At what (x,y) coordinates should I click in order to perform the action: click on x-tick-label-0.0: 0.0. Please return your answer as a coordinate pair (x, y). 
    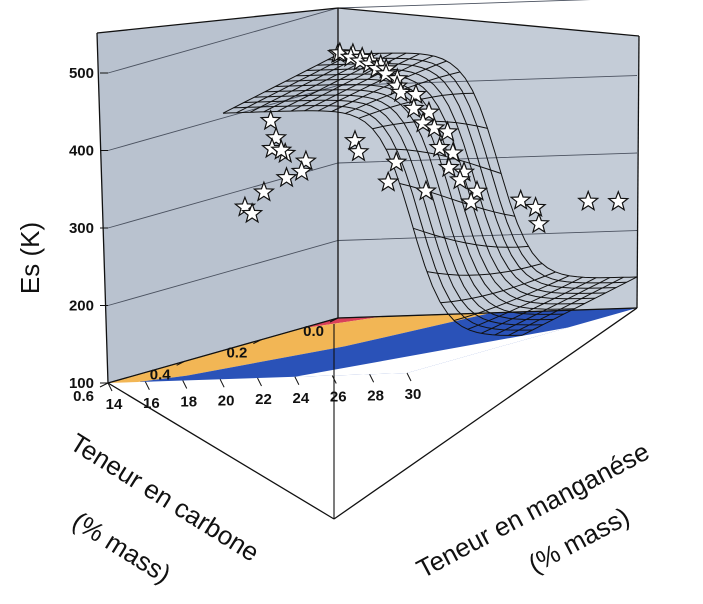
    Looking at the image, I should click on (313, 331).